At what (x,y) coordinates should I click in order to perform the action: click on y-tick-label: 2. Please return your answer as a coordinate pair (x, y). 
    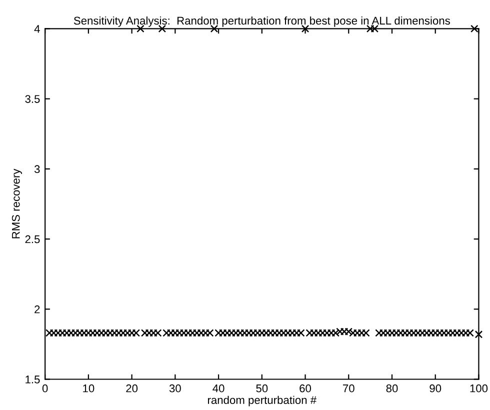
    Looking at the image, I should click on (37, 309).